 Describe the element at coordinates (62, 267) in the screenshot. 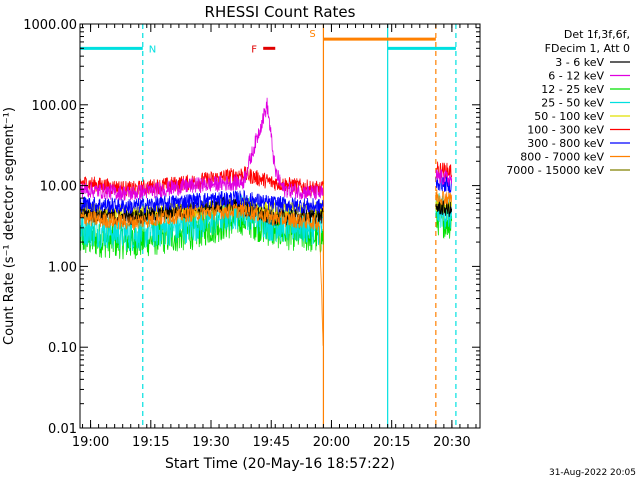

I see `y-tick-label: 1.00` at that location.